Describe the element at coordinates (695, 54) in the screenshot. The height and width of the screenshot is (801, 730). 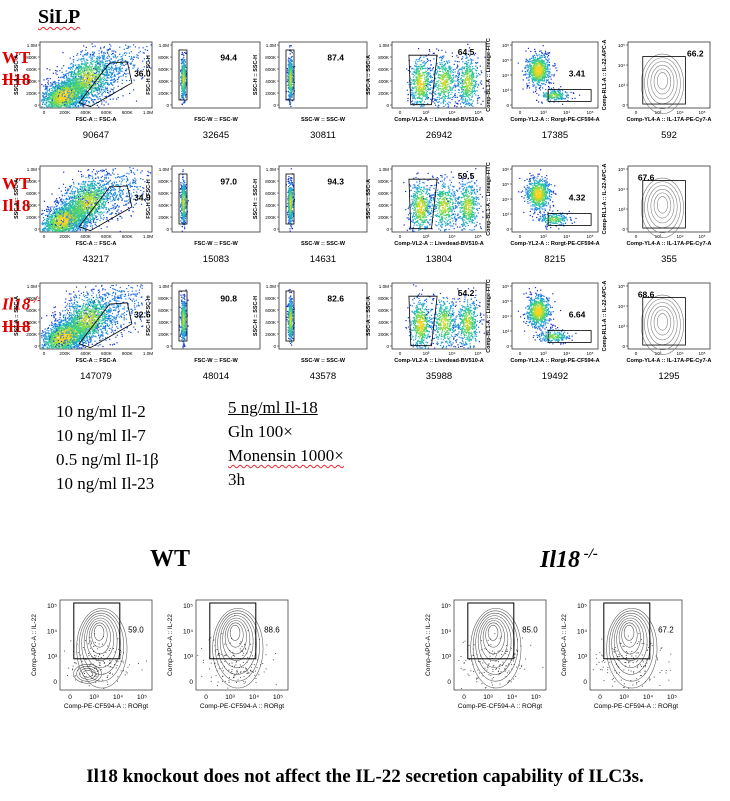
I see `gate-percentage: 66.2` at that location.